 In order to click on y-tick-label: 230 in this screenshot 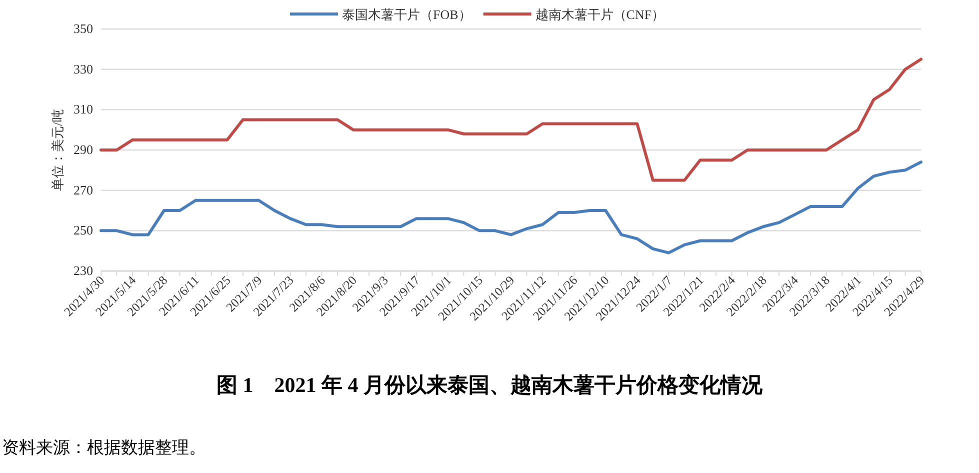, I will do `click(83, 270)`.